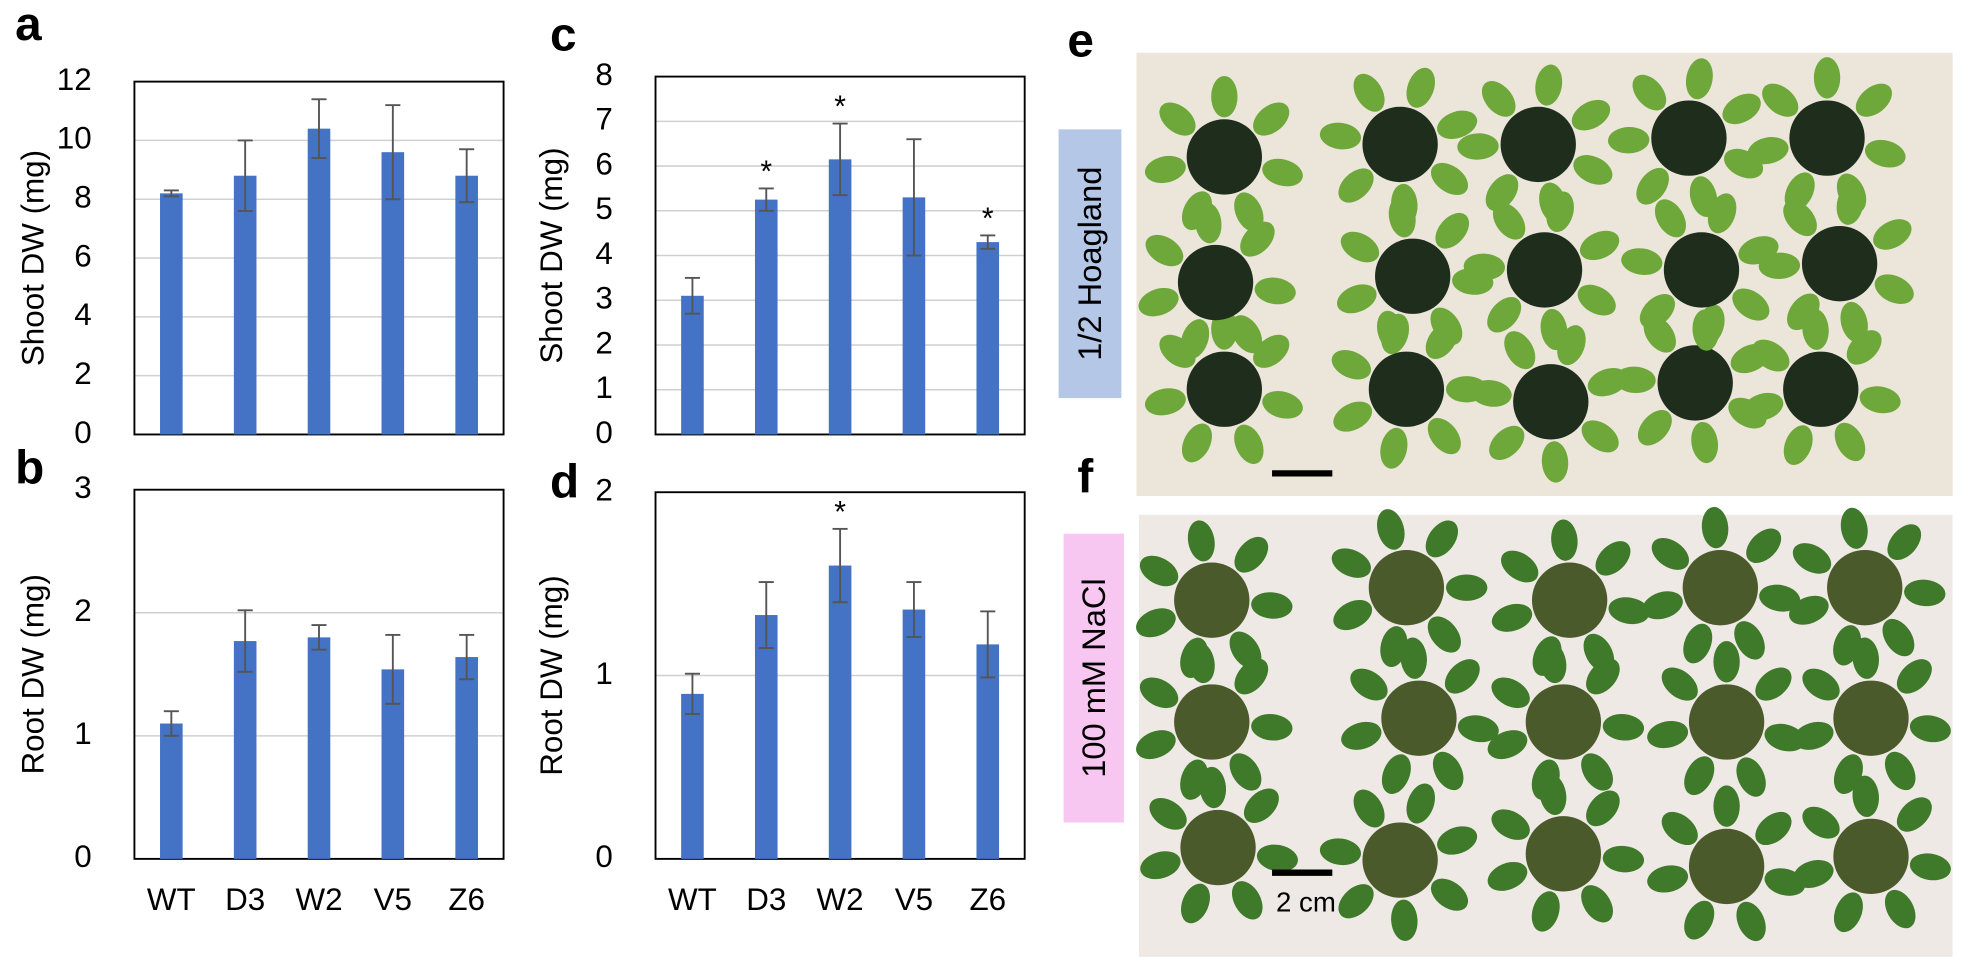 The height and width of the screenshot is (975, 1969). What do you see at coordinates (914, 899) in the screenshot?
I see `x-tick-label: V5` at bounding box center [914, 899].